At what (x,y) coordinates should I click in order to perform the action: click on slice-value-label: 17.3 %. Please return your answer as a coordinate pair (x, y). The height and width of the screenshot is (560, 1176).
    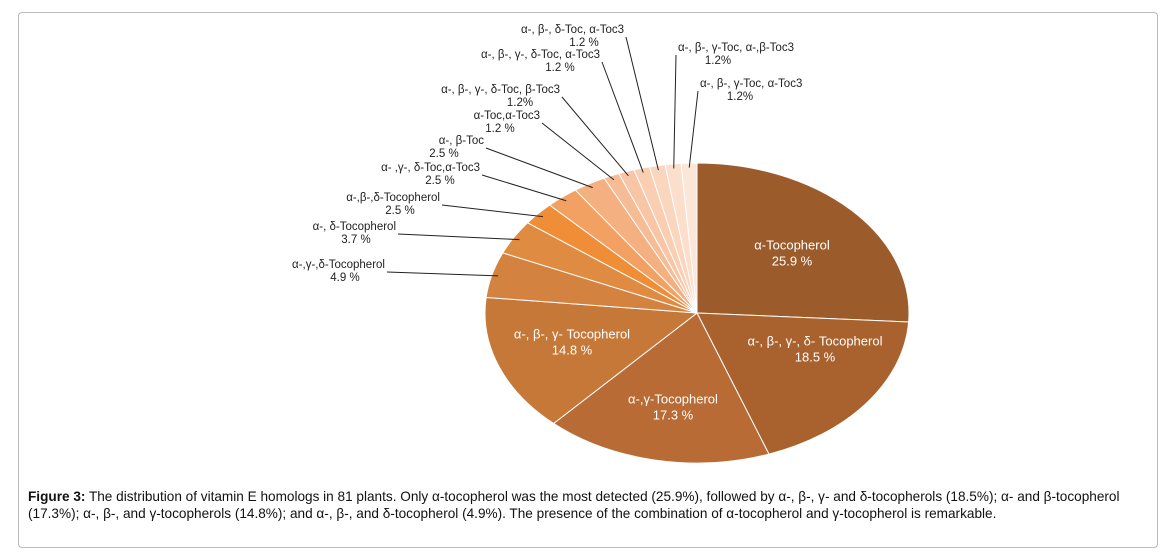
    Looking at the image, I should click on (673, 414).